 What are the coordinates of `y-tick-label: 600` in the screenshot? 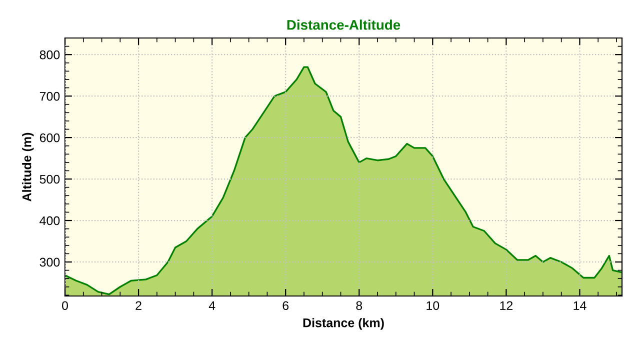 It's located at (50, 137).